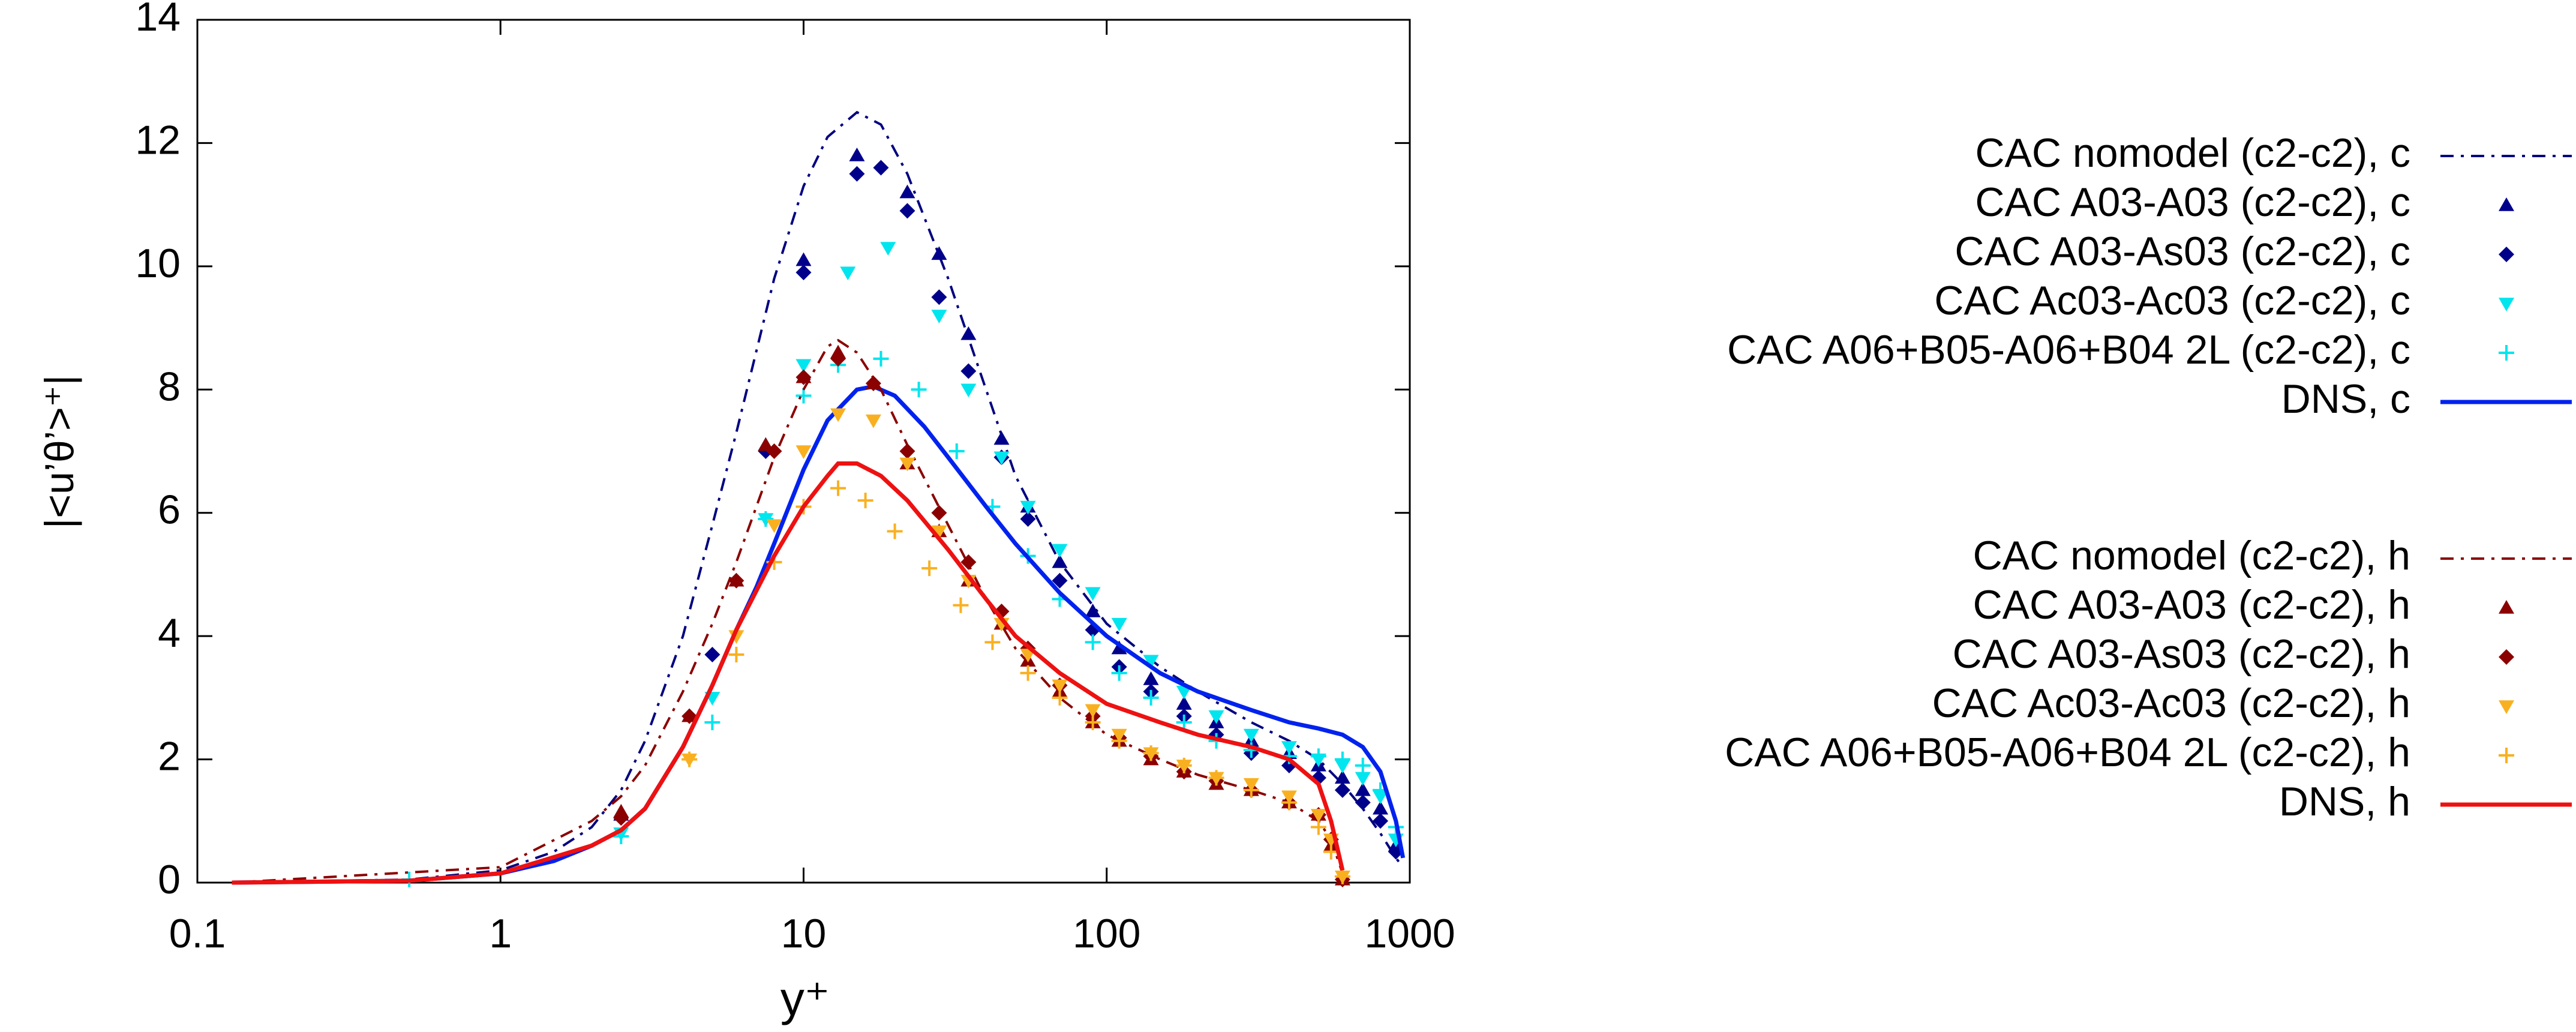  Describe the element at coordinates (1409, 933) in the screenshot. I see `x-tick-label: 1000` at that location.